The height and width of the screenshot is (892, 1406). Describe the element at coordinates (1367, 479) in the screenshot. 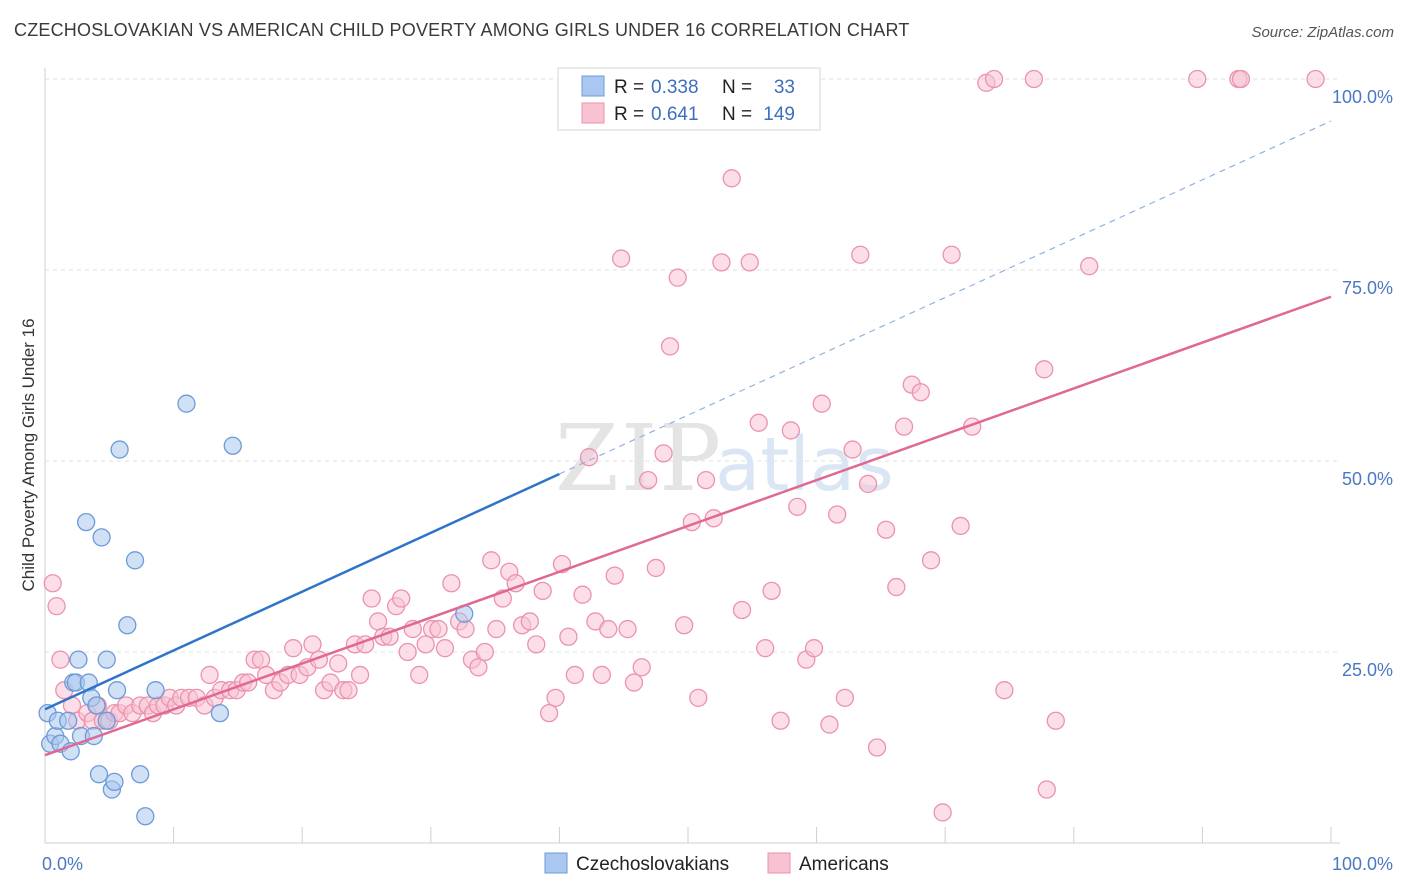

I see `y-tick-label-50: 50.0%` at that location.